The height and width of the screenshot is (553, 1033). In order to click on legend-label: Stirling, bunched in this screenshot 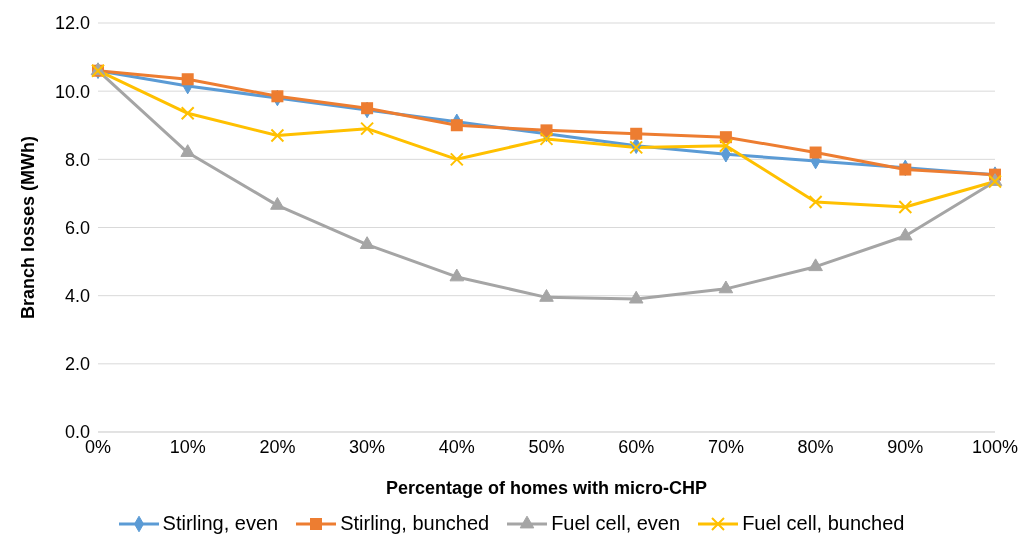, I will do `click(415, 523)`.